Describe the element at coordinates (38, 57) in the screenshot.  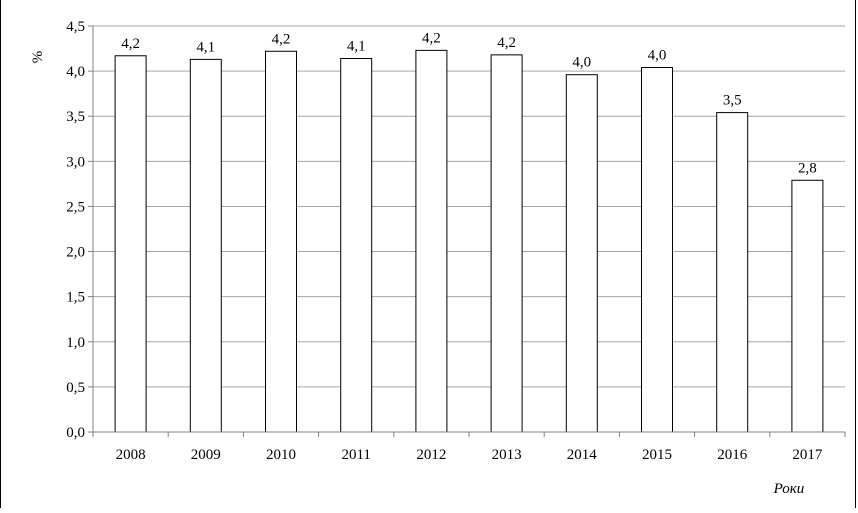
I see `y-axis-label: %` at that location.